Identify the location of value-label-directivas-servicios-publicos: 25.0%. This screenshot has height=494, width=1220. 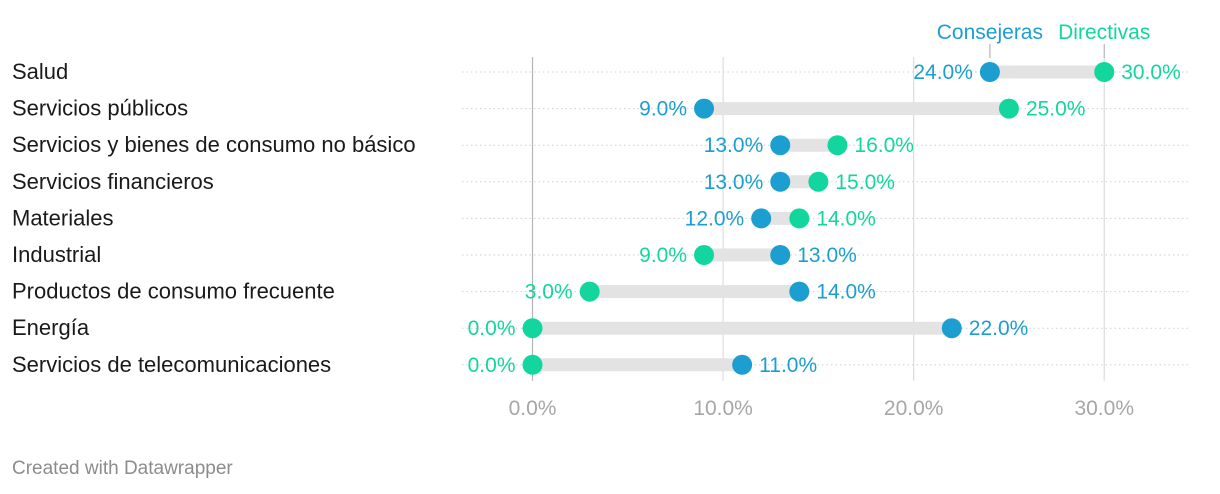
(1056, 109).